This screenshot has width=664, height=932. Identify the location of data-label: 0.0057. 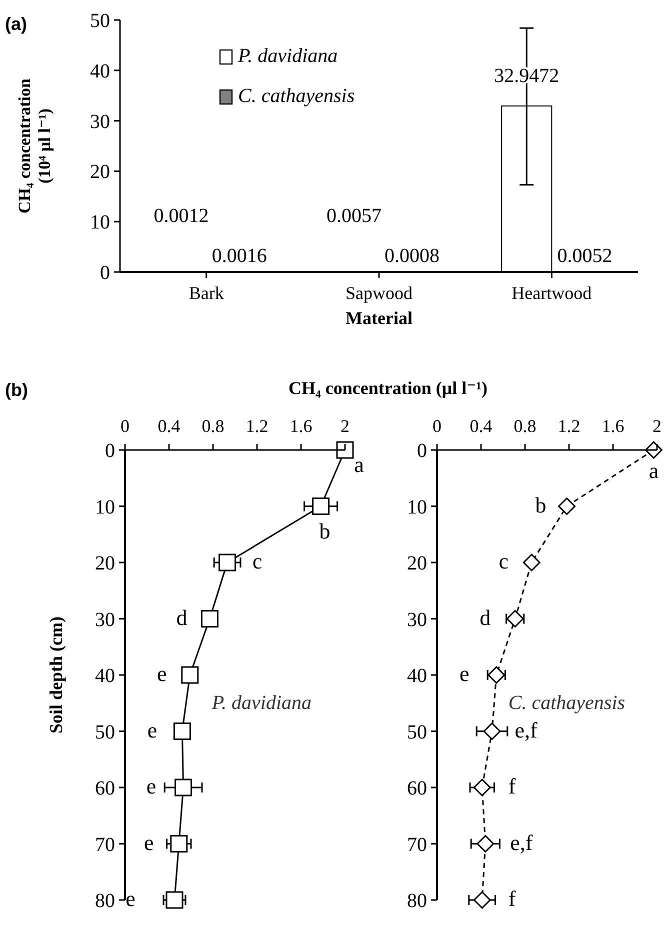
(354, 216).